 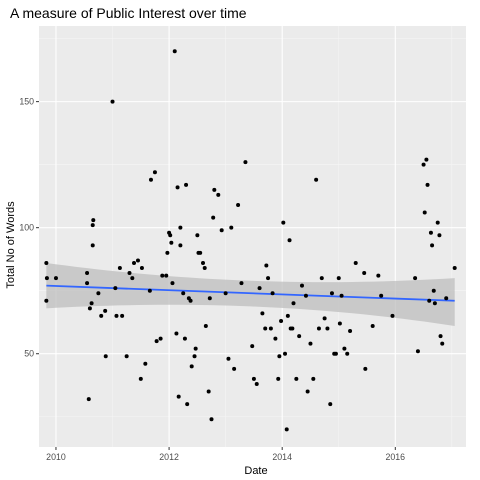 What do you see at coordinates (225, 454) in the screenshot?
I see `x-axis-ticks: 2010 2012 2014 2016` at bounding box center [225, 454].